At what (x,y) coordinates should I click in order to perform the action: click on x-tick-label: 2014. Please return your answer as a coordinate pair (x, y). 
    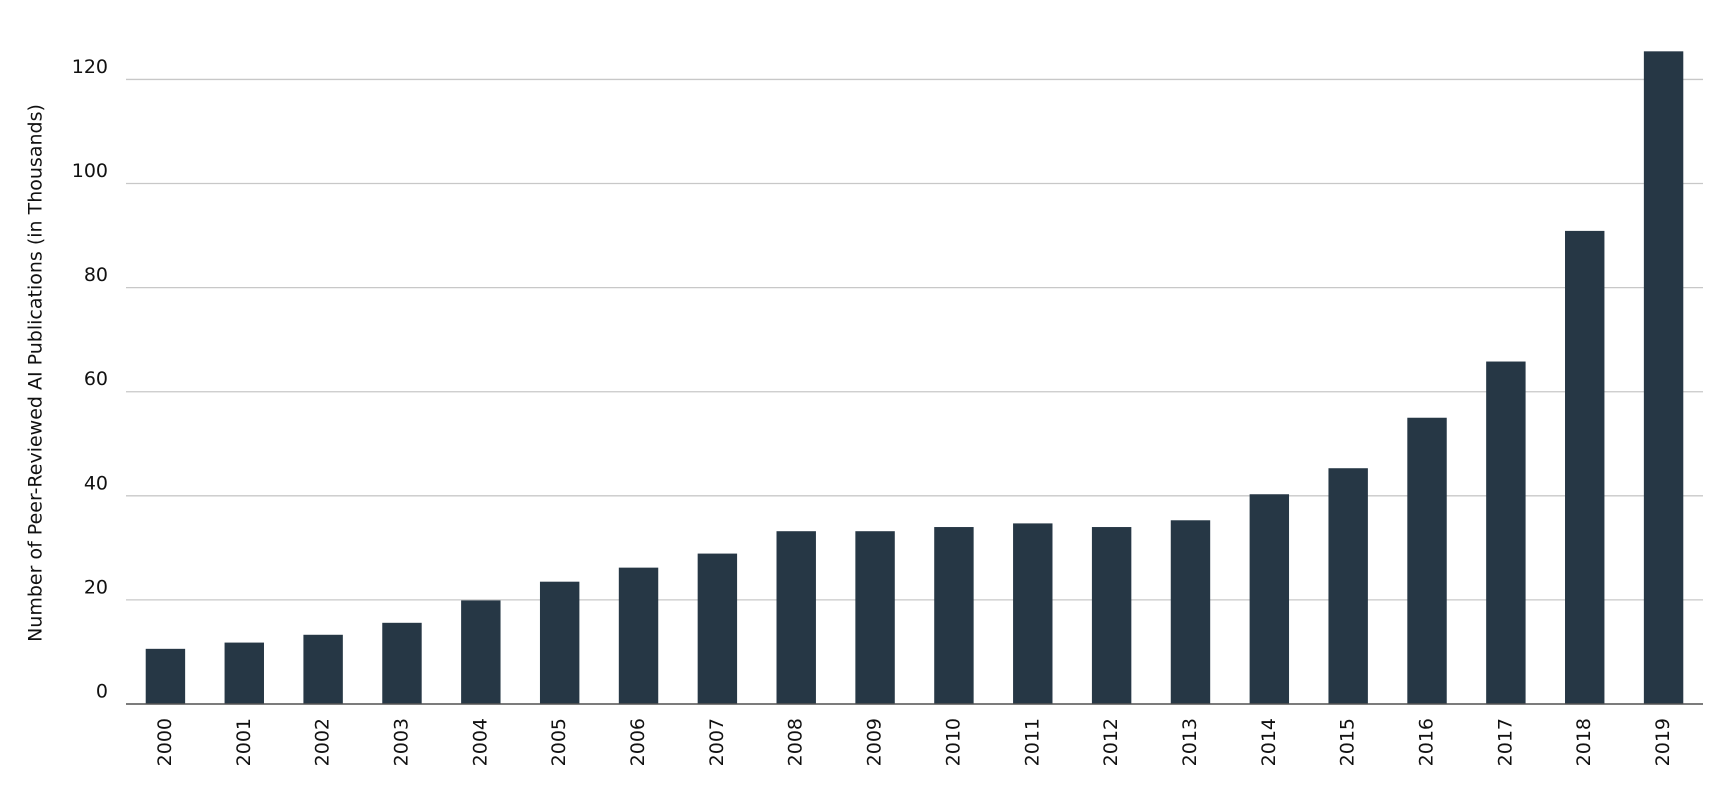
    Looking at the image, I should click on (1269, 742).